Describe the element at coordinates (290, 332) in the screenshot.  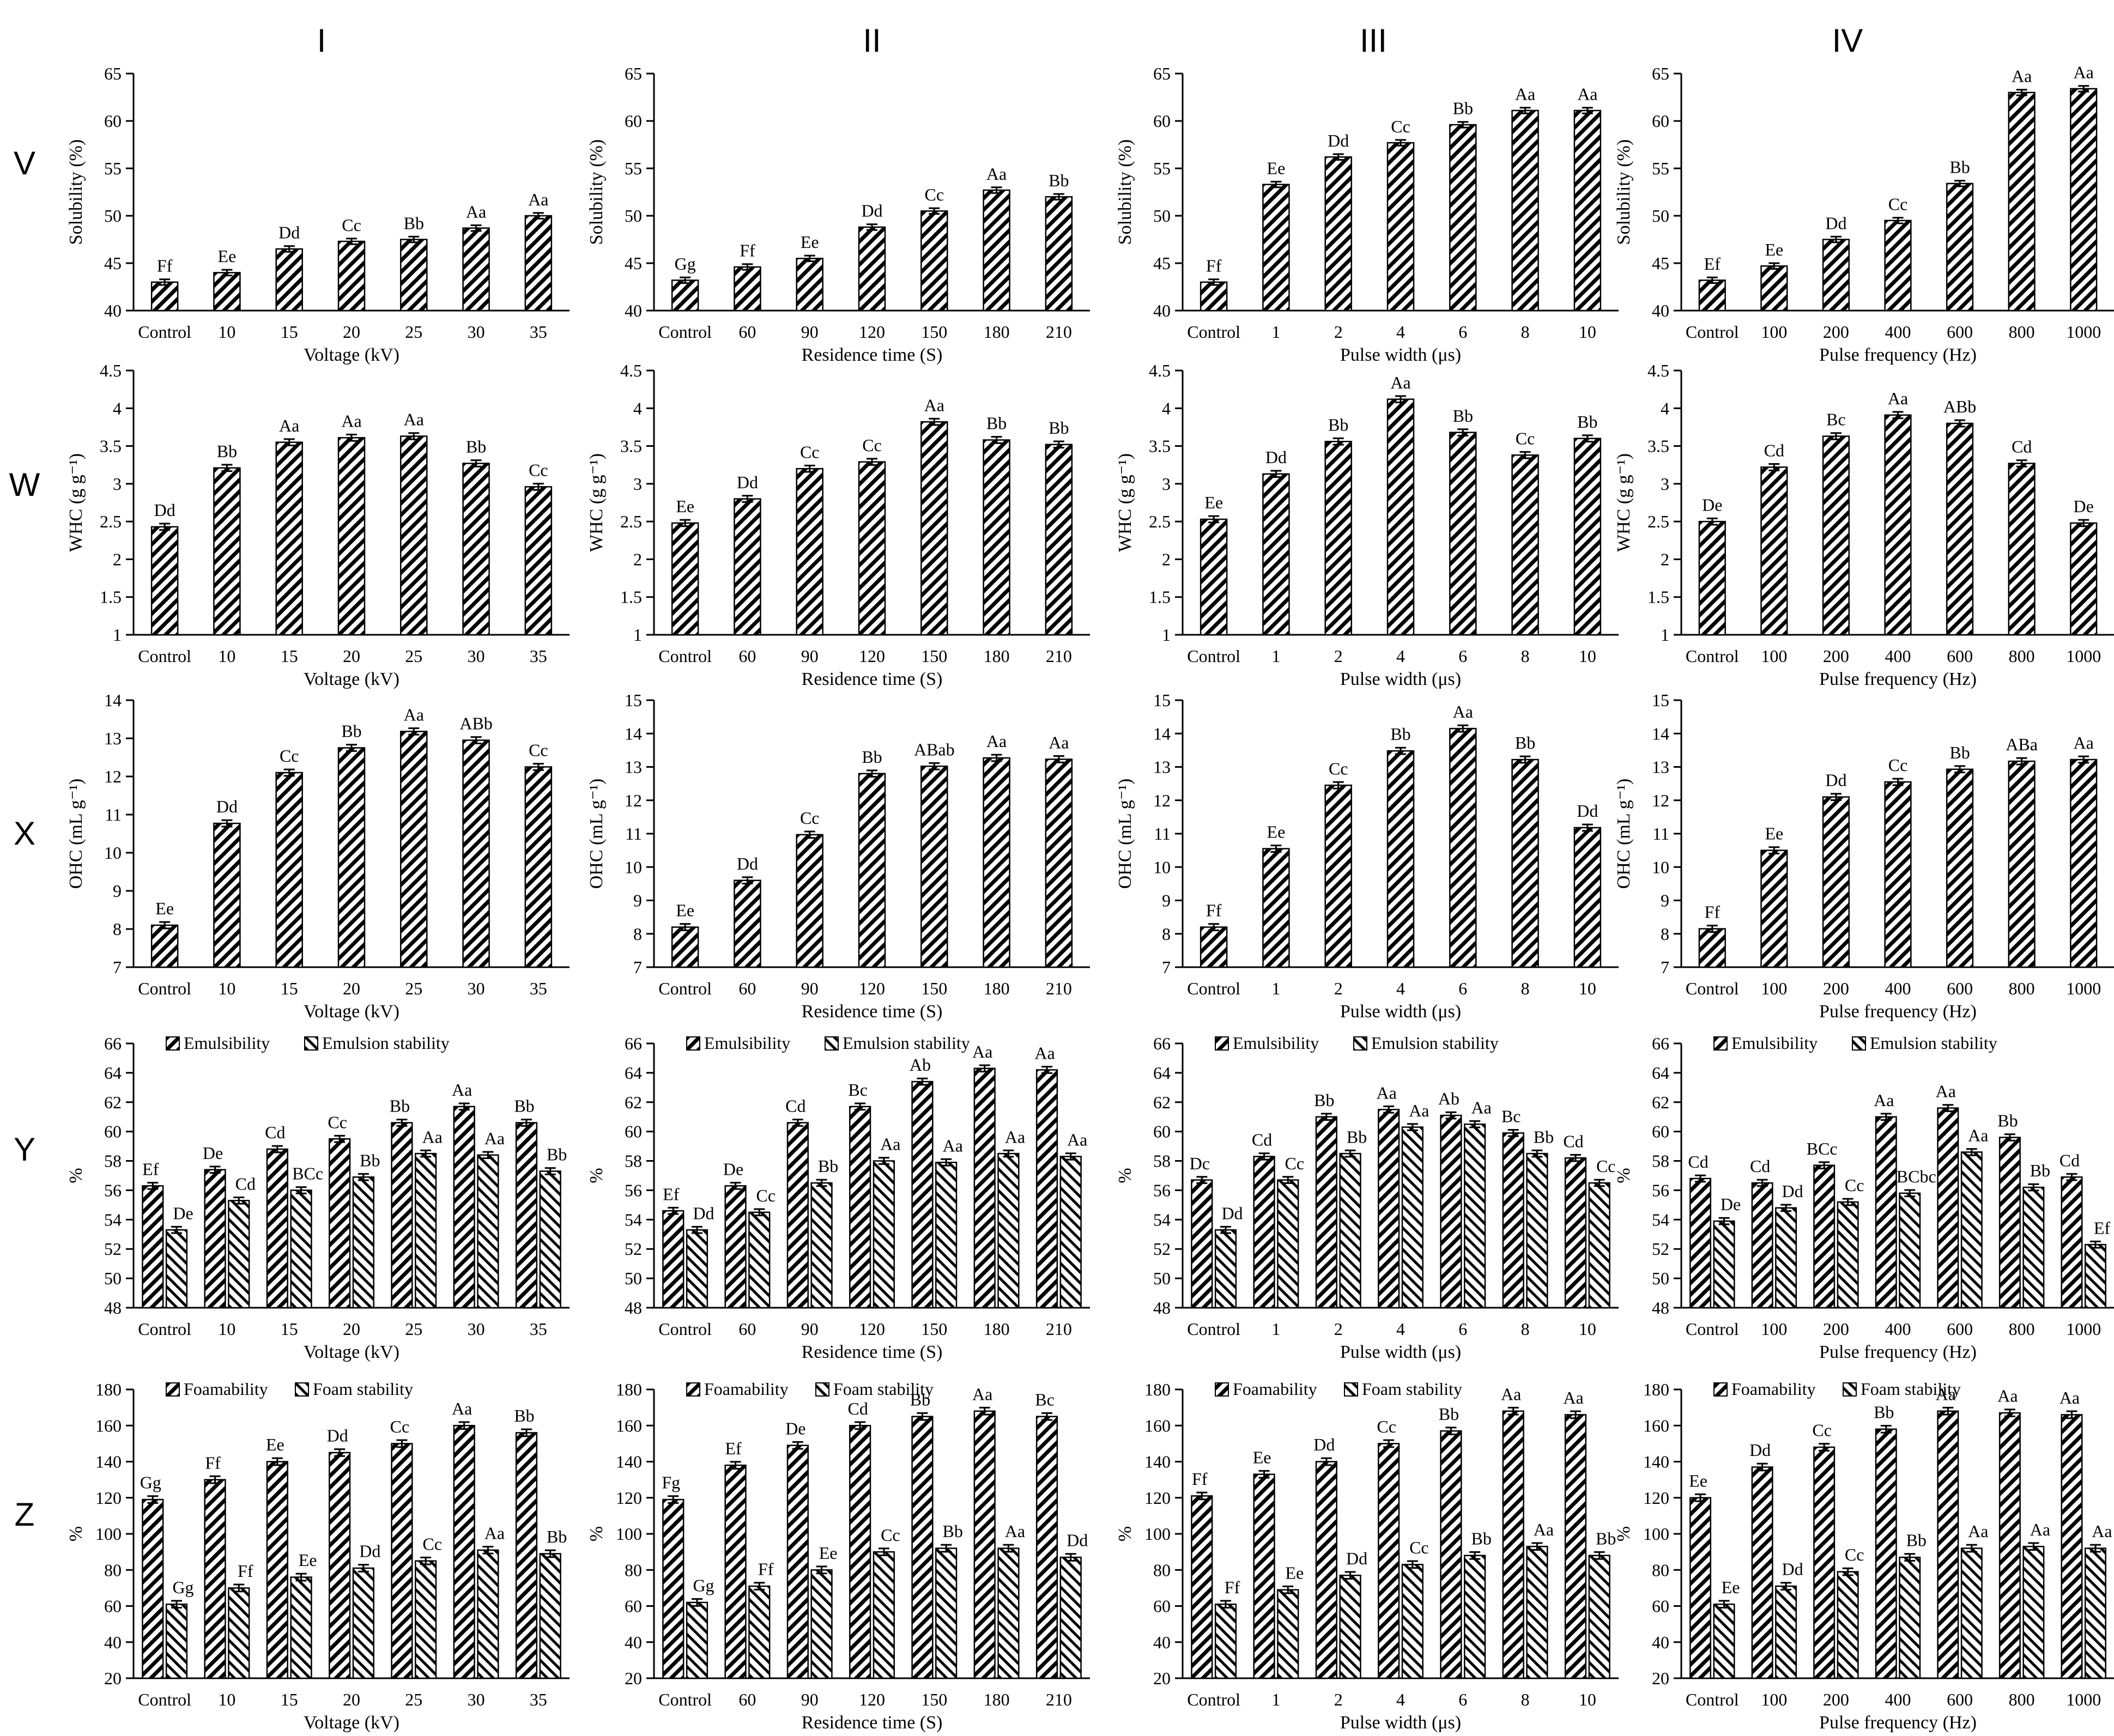
I see `x-tick-label: 15` at that location.